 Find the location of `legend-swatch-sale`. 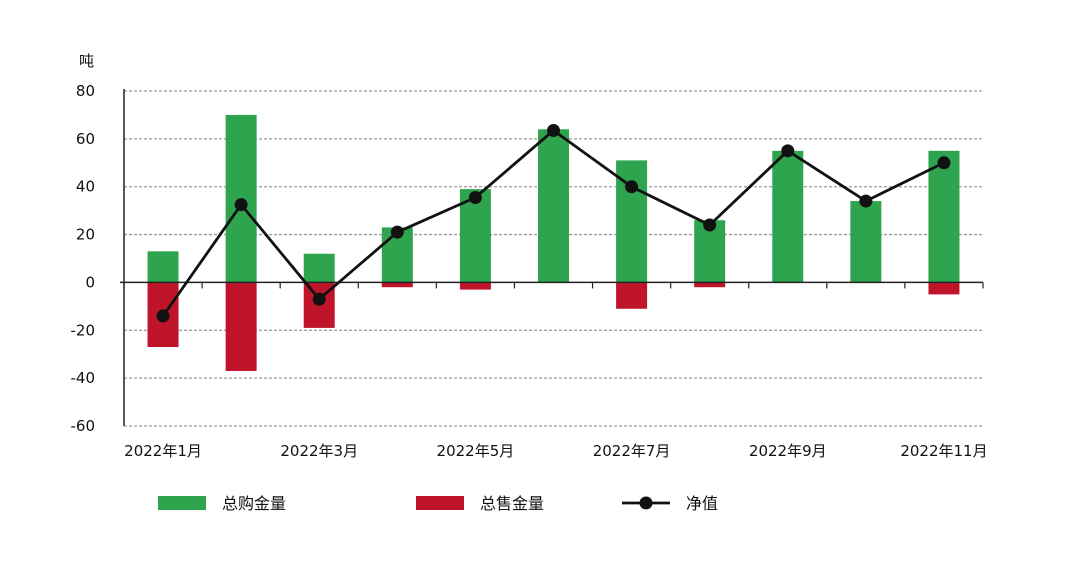

legend-swatch-sale is located at coordinates (440, 503).